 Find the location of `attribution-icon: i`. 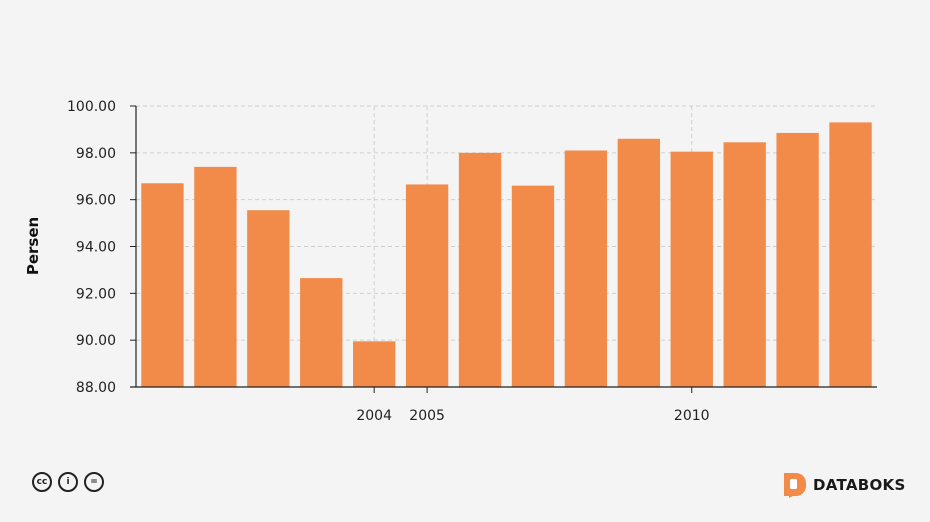

attribution-icon: i is located at coordinates (68, 482).